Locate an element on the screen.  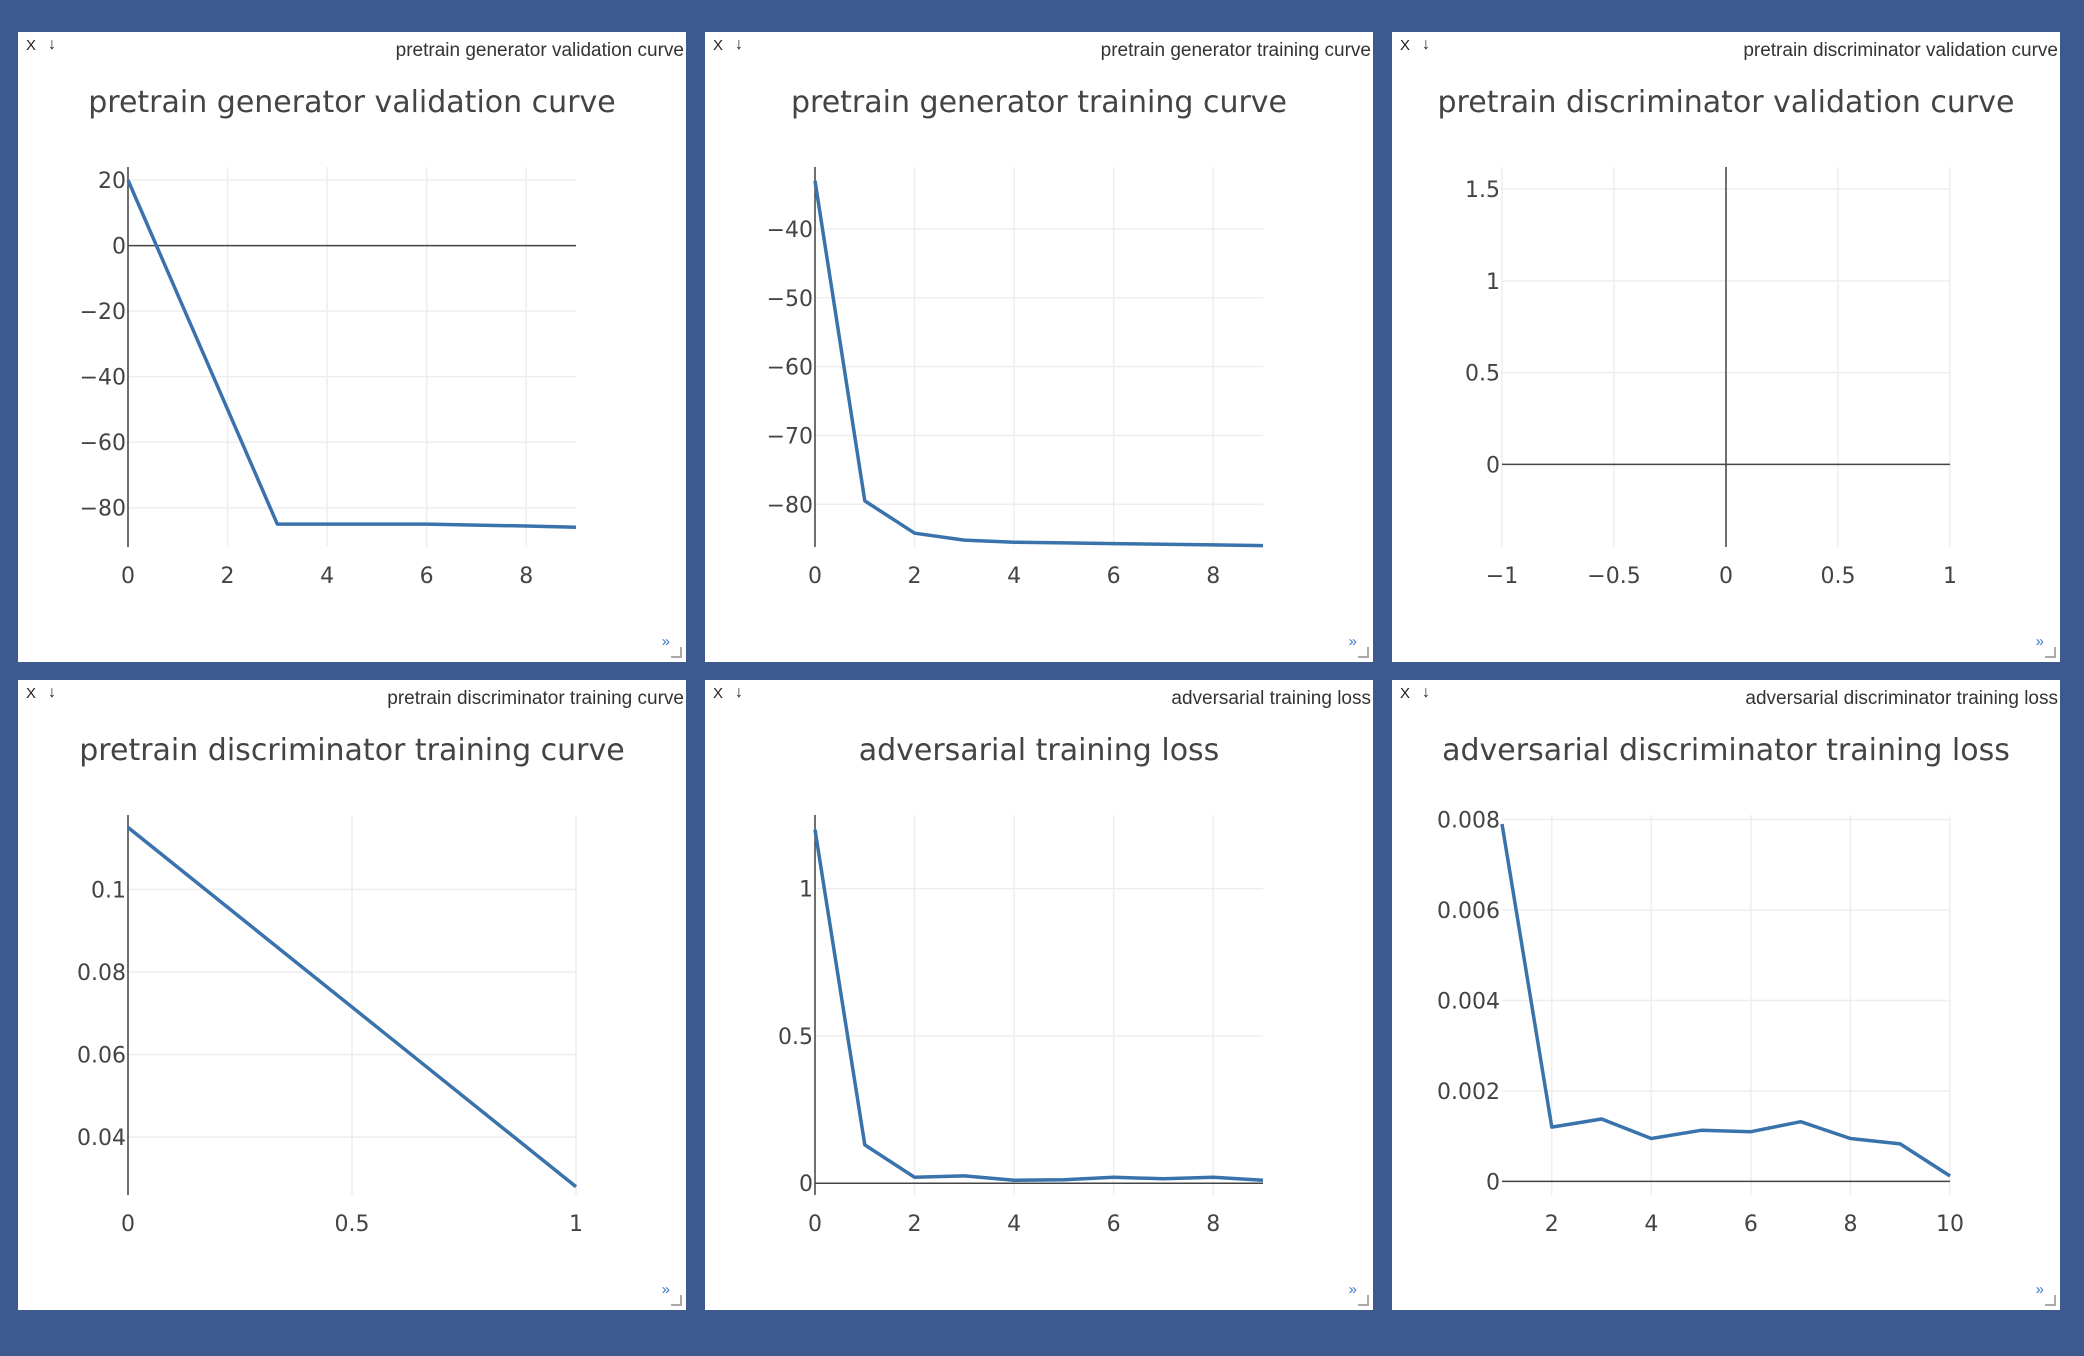
line-chart: adversarial training loss 0 2 4 6 8 1 0.5 0 is located at coordinates (1039, 995).